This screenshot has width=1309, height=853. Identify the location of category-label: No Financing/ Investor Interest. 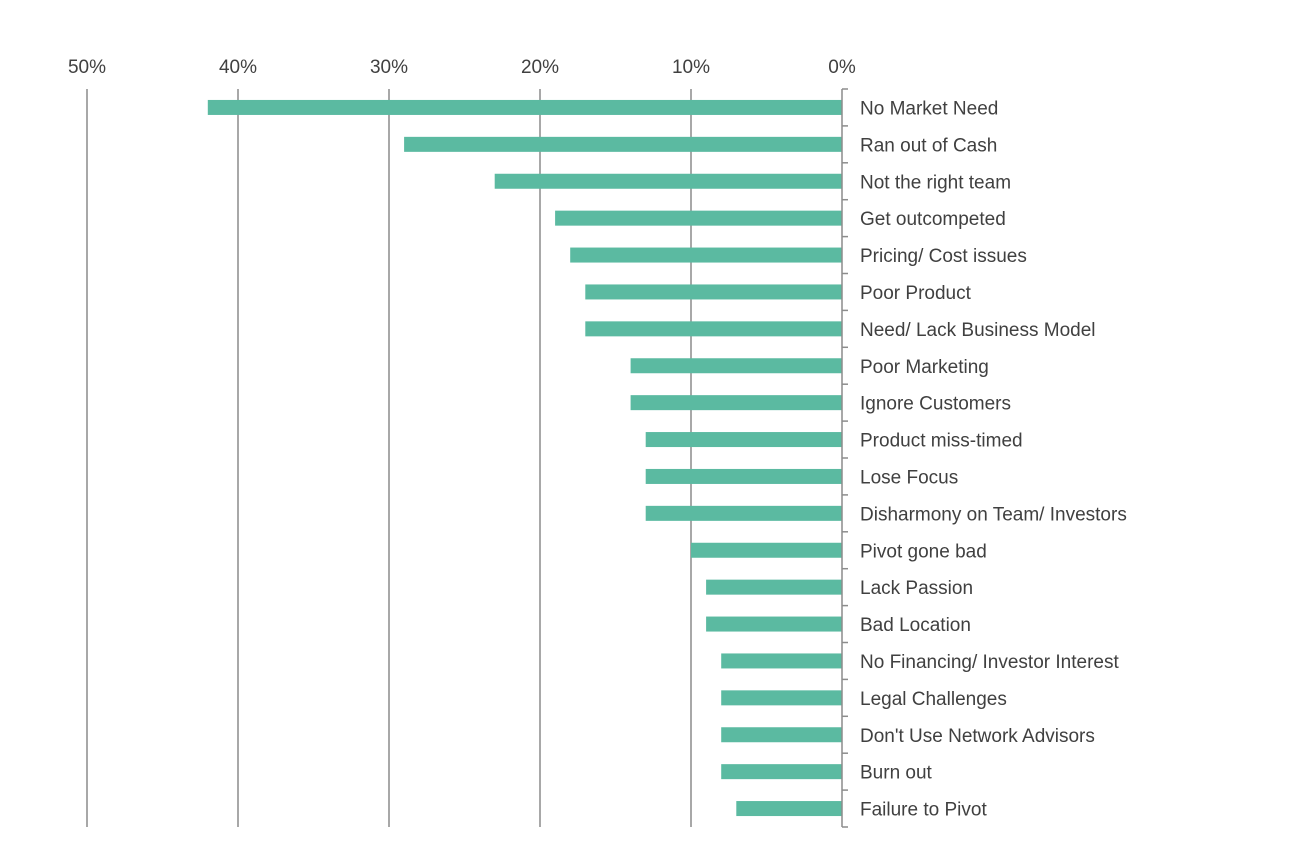
(989, 662).